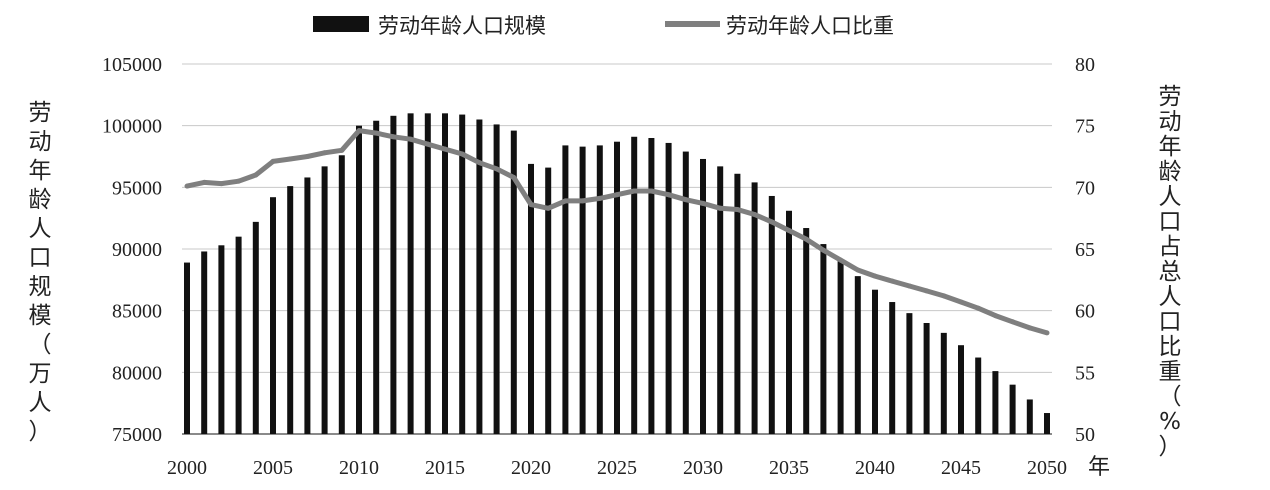  Describe the element at coordinates (1085, 312) in the screenshot. I see `right-tick-label: 60` at that location.